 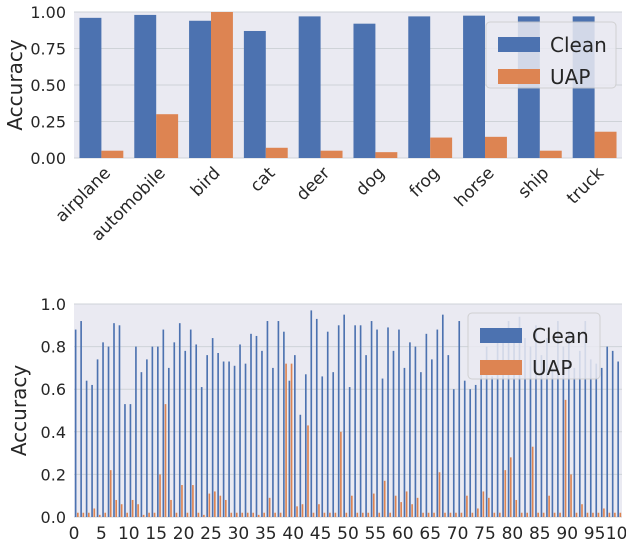 What do you see at coordinates (53, 432) in the screenshot?
I see `y-tick-label: 0.4` at bounding box center [53, 432].